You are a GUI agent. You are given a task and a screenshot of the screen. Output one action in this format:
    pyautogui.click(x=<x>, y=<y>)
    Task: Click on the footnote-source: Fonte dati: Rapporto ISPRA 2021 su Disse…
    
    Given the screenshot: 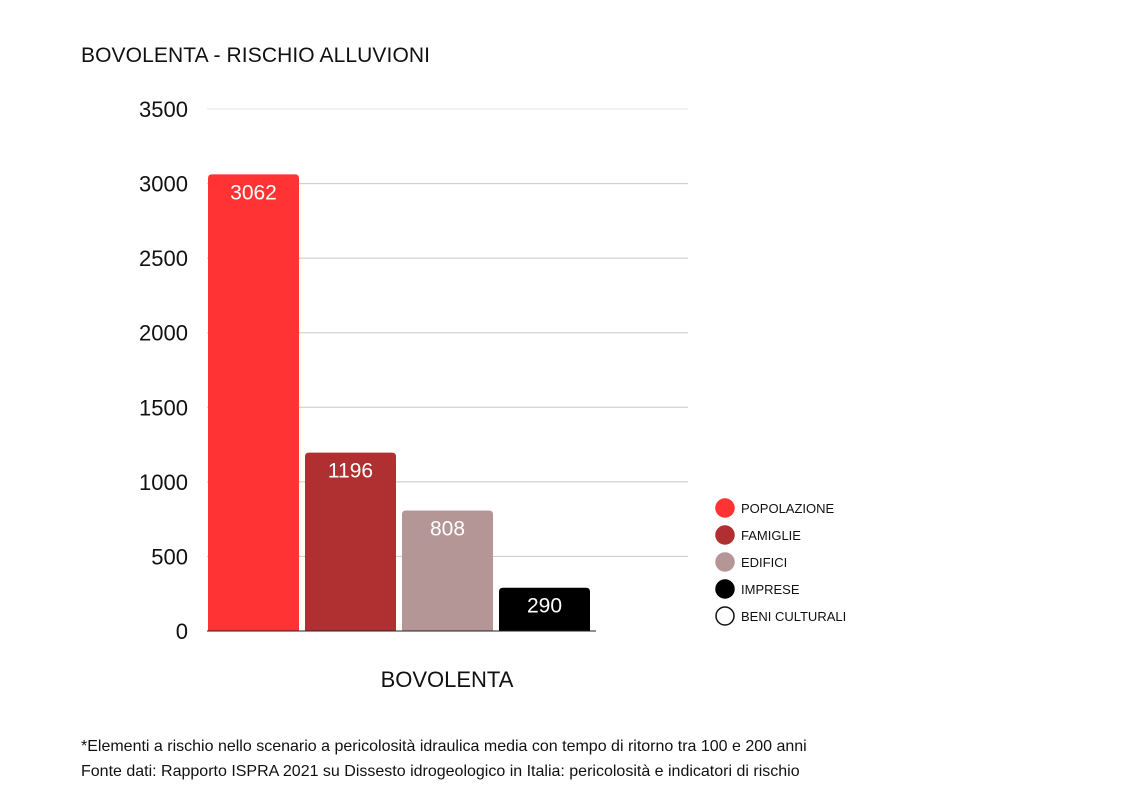 What is the action you would take?
    pyautogui.click(x=440, y=771)
    